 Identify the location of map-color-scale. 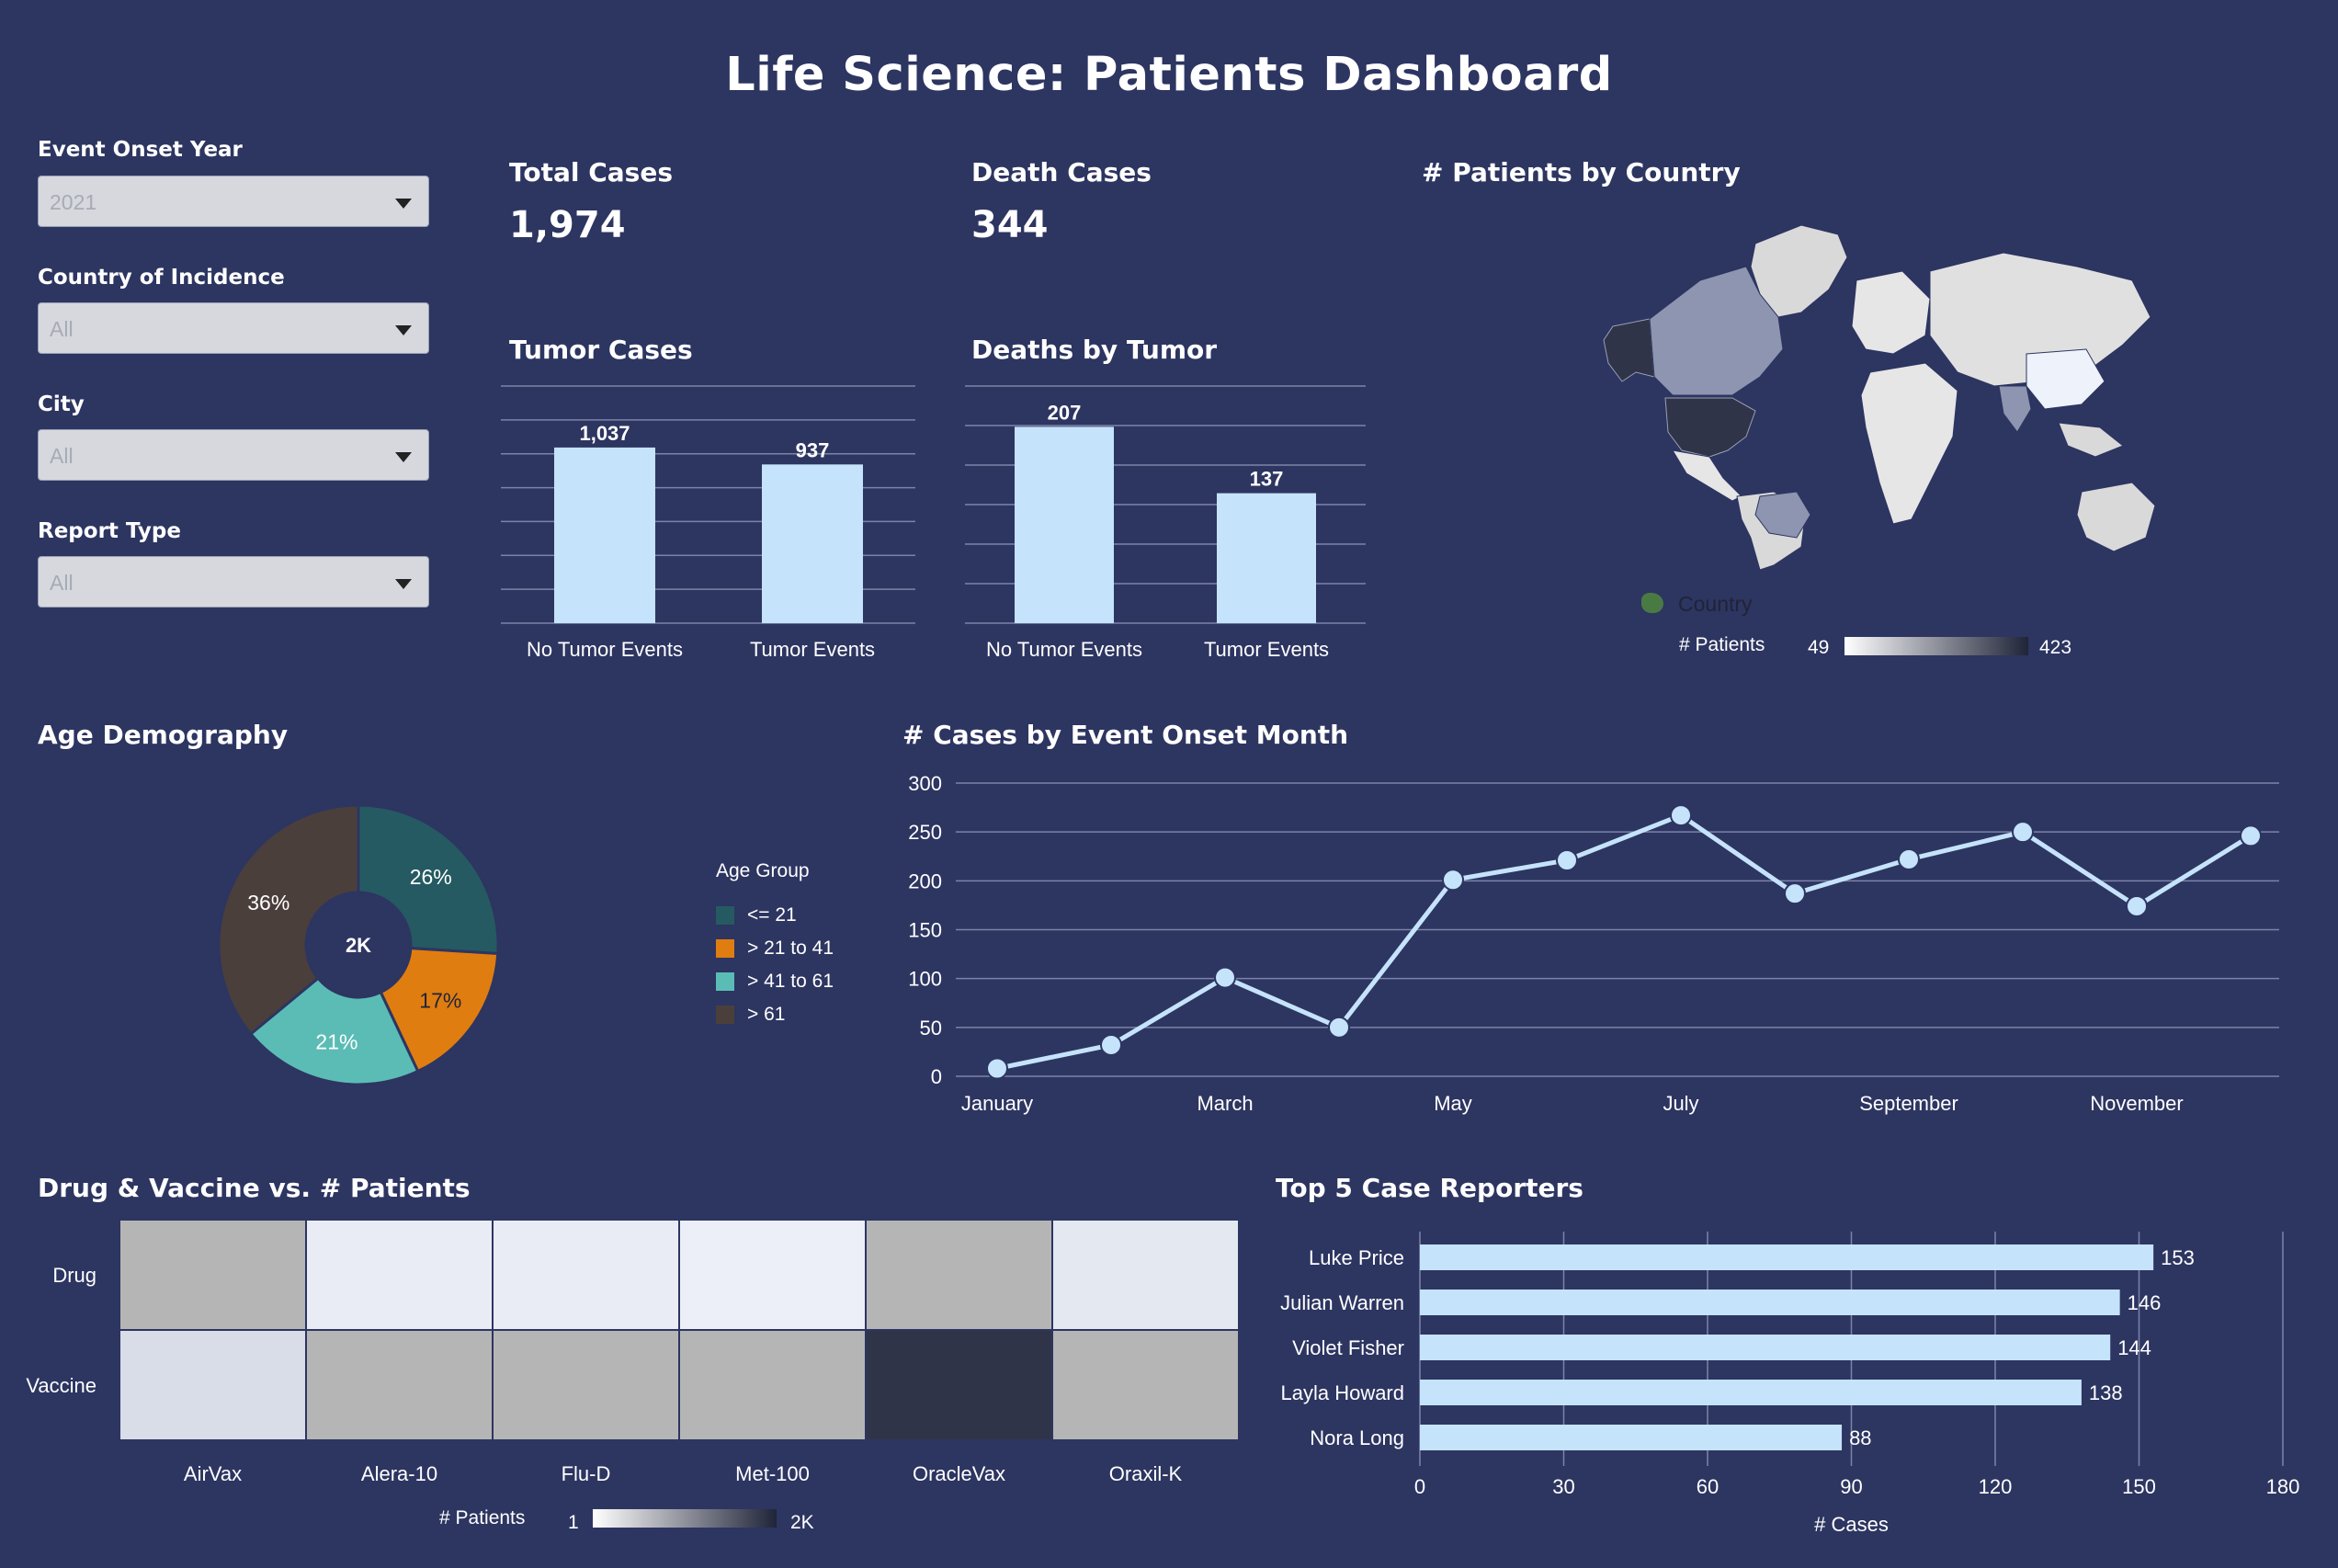
(1936, 646).